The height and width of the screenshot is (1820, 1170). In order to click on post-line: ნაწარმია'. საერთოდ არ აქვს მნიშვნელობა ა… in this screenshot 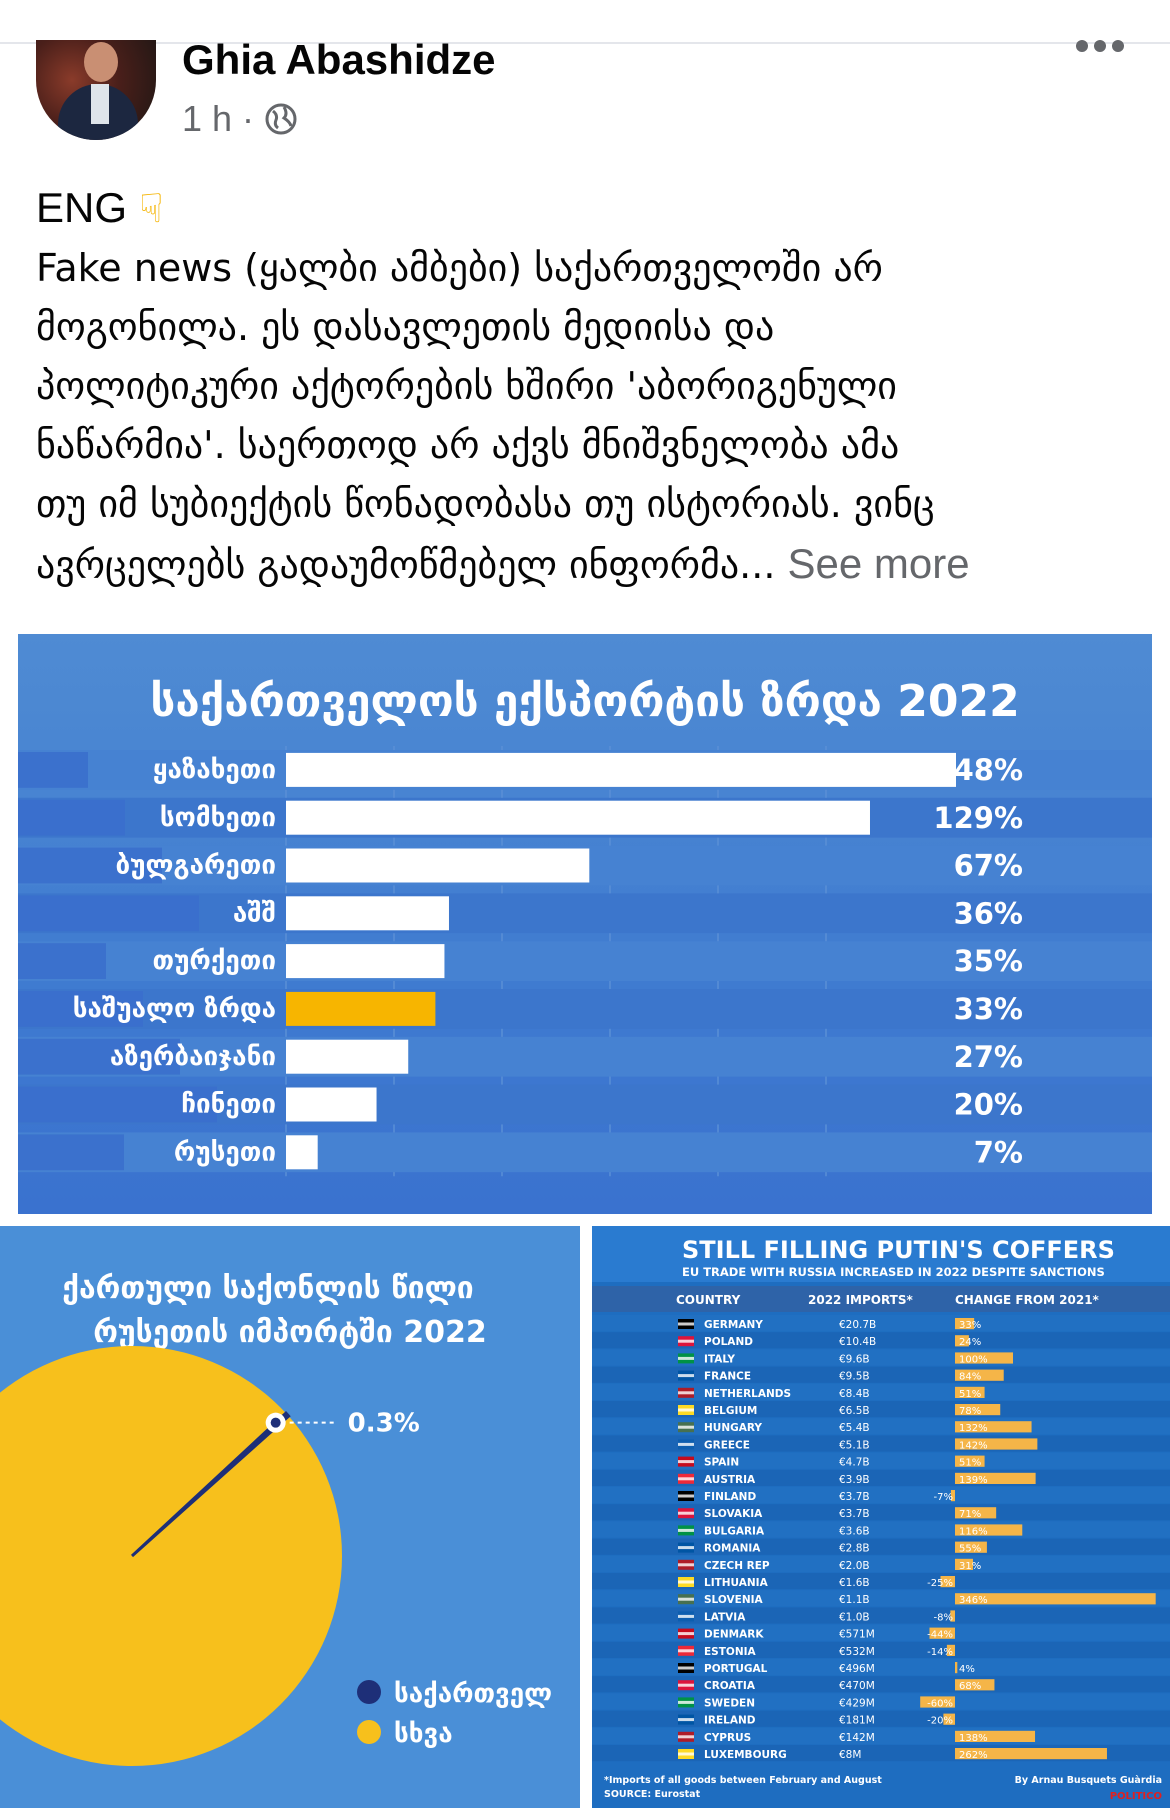, I will do `click(468, 445)`.